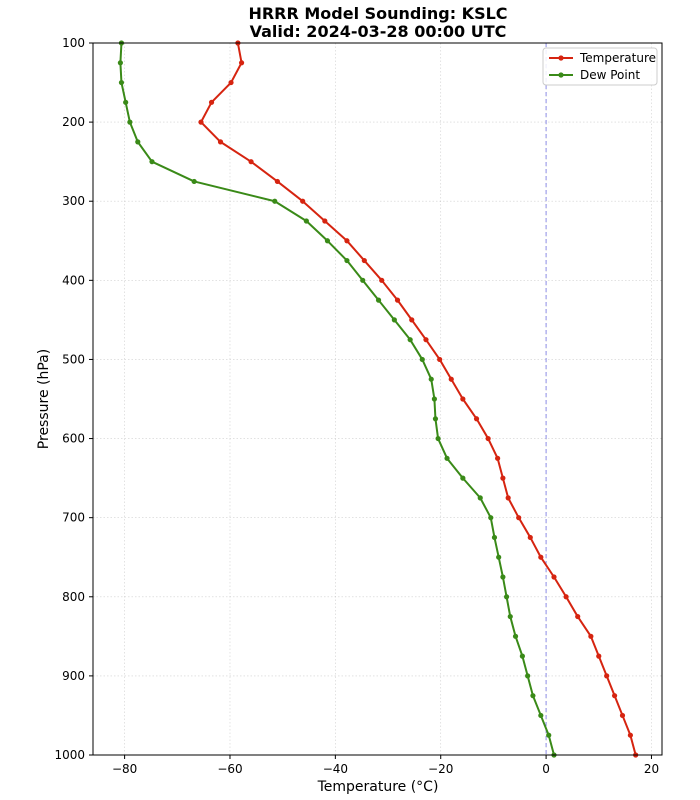 The height and width of the screenshot is (800, 700). Describe the element at coordinates (561, 75) in the screenshot. I see `legend-marker-dew-point` at that location.